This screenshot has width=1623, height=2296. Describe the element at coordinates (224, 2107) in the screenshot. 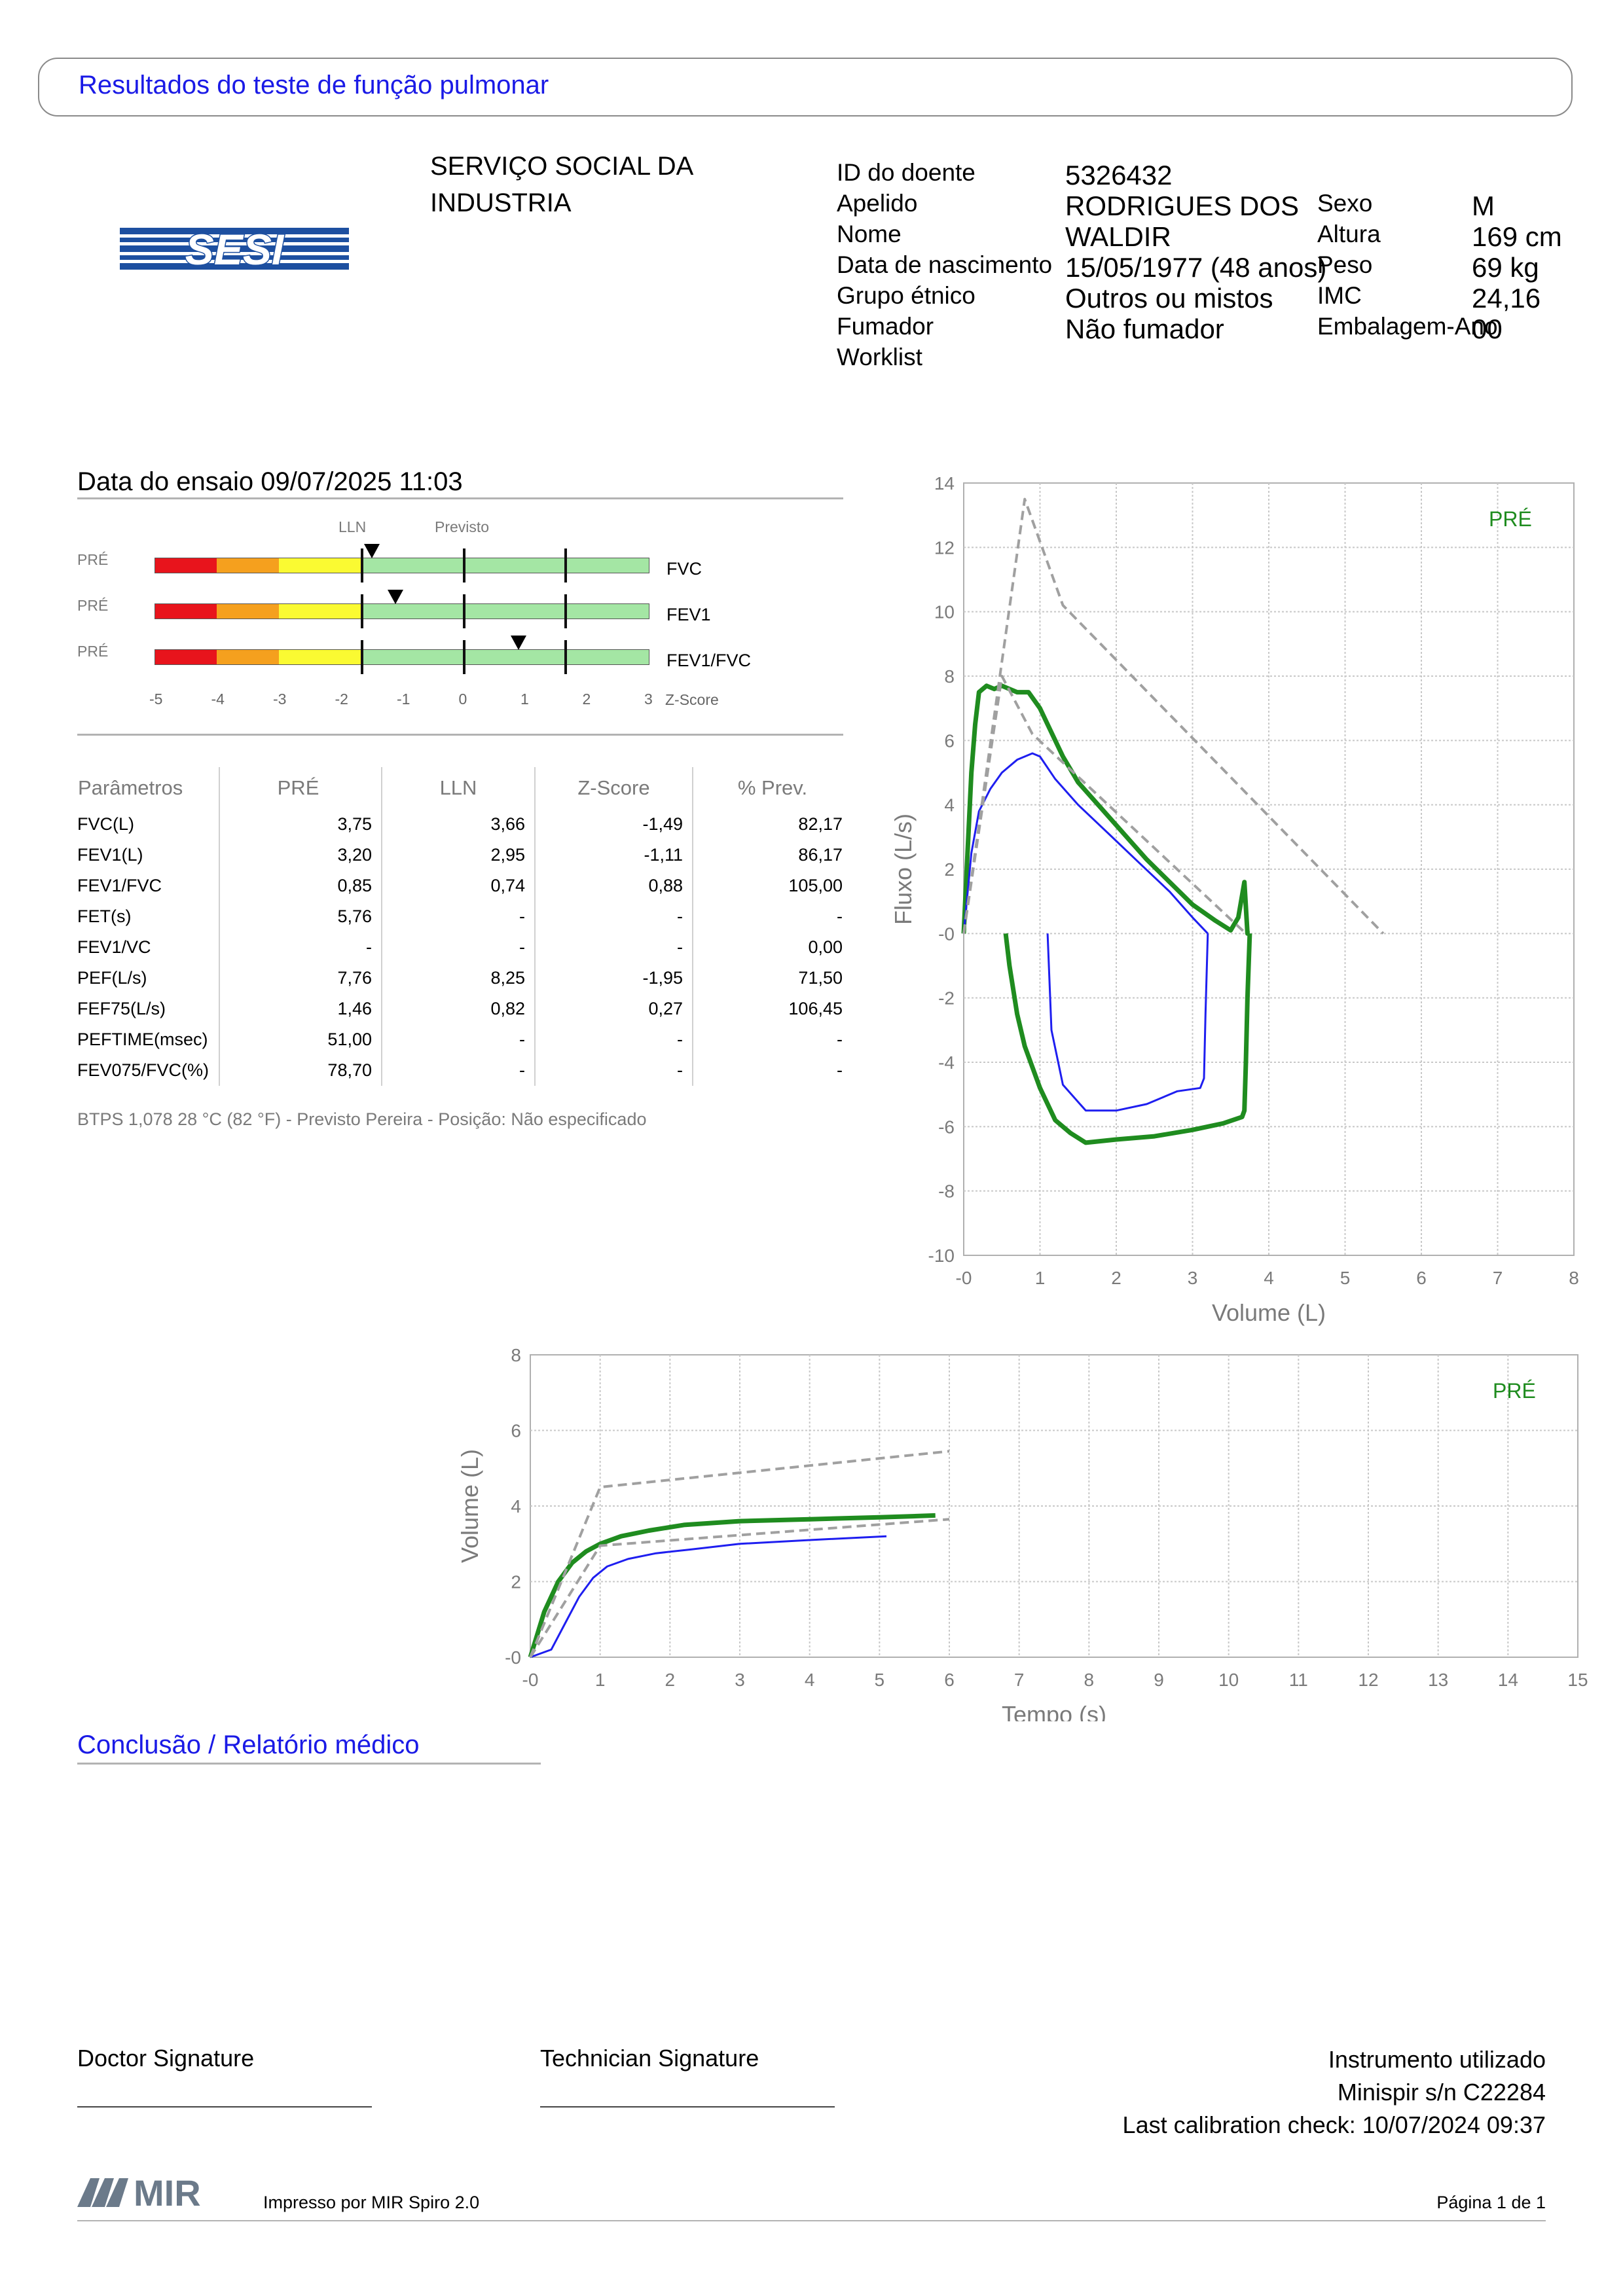

I see `doctor-signature-line` at that location.